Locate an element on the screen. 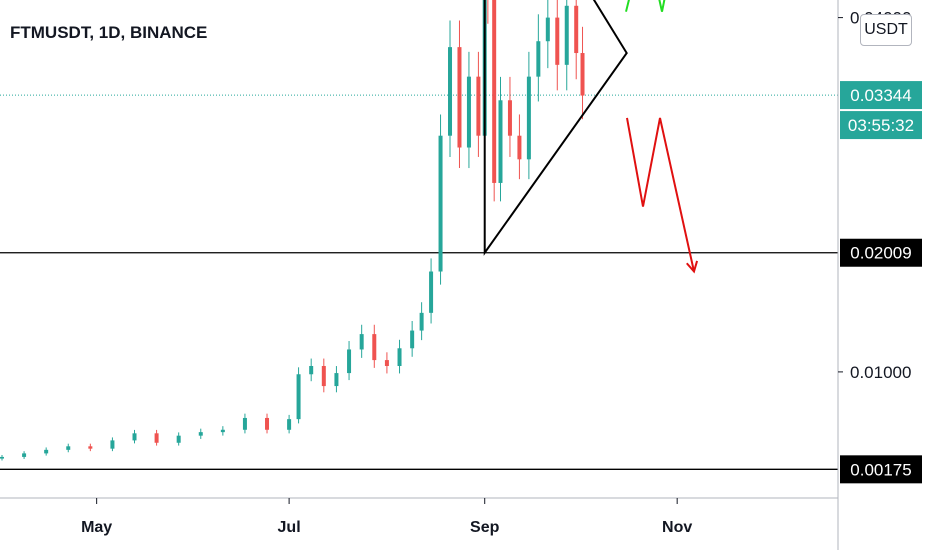 This screenshot has height=550, width=932. x-tick-label: May is located at coordinates (96, 527).